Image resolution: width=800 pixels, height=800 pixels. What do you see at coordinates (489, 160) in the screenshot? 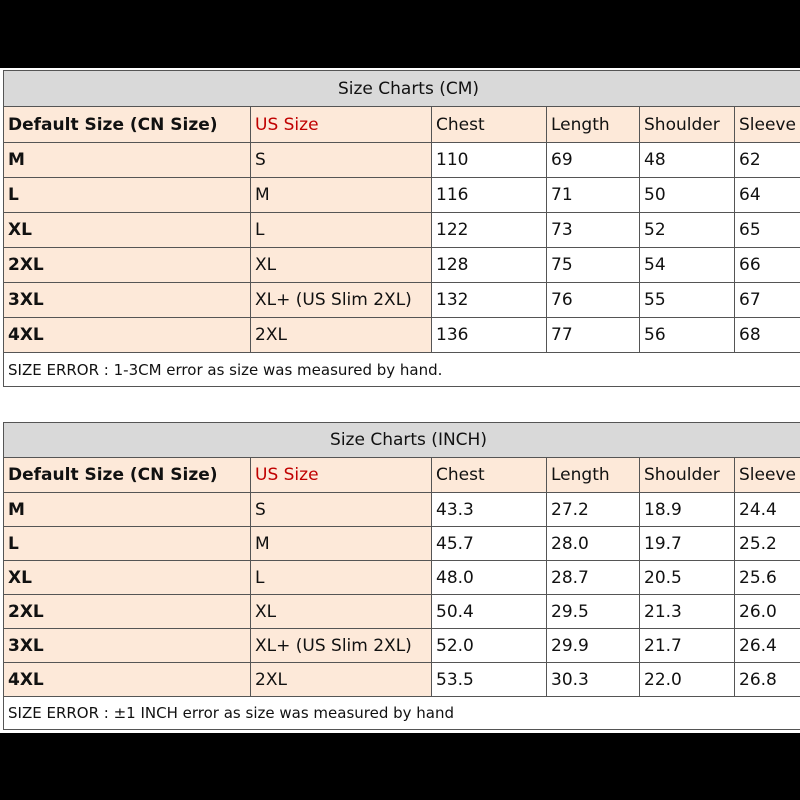
I see `measurement-cell: 110` at bounding box center [489, 160].